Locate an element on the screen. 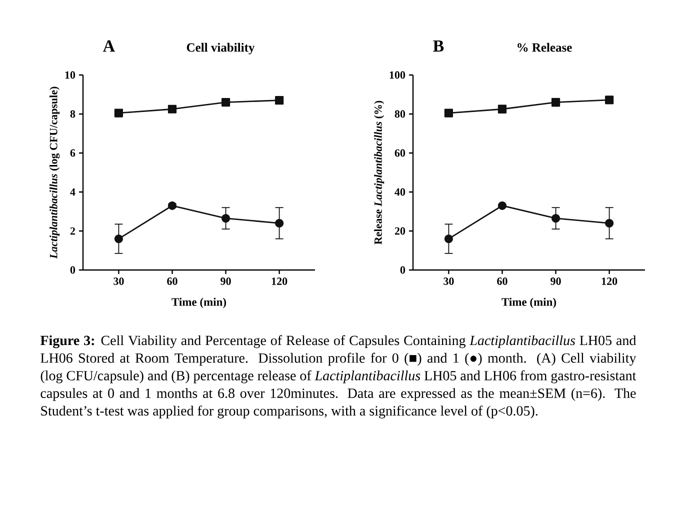  chart-subtitle: % Release is located at coordinates (545, 47).